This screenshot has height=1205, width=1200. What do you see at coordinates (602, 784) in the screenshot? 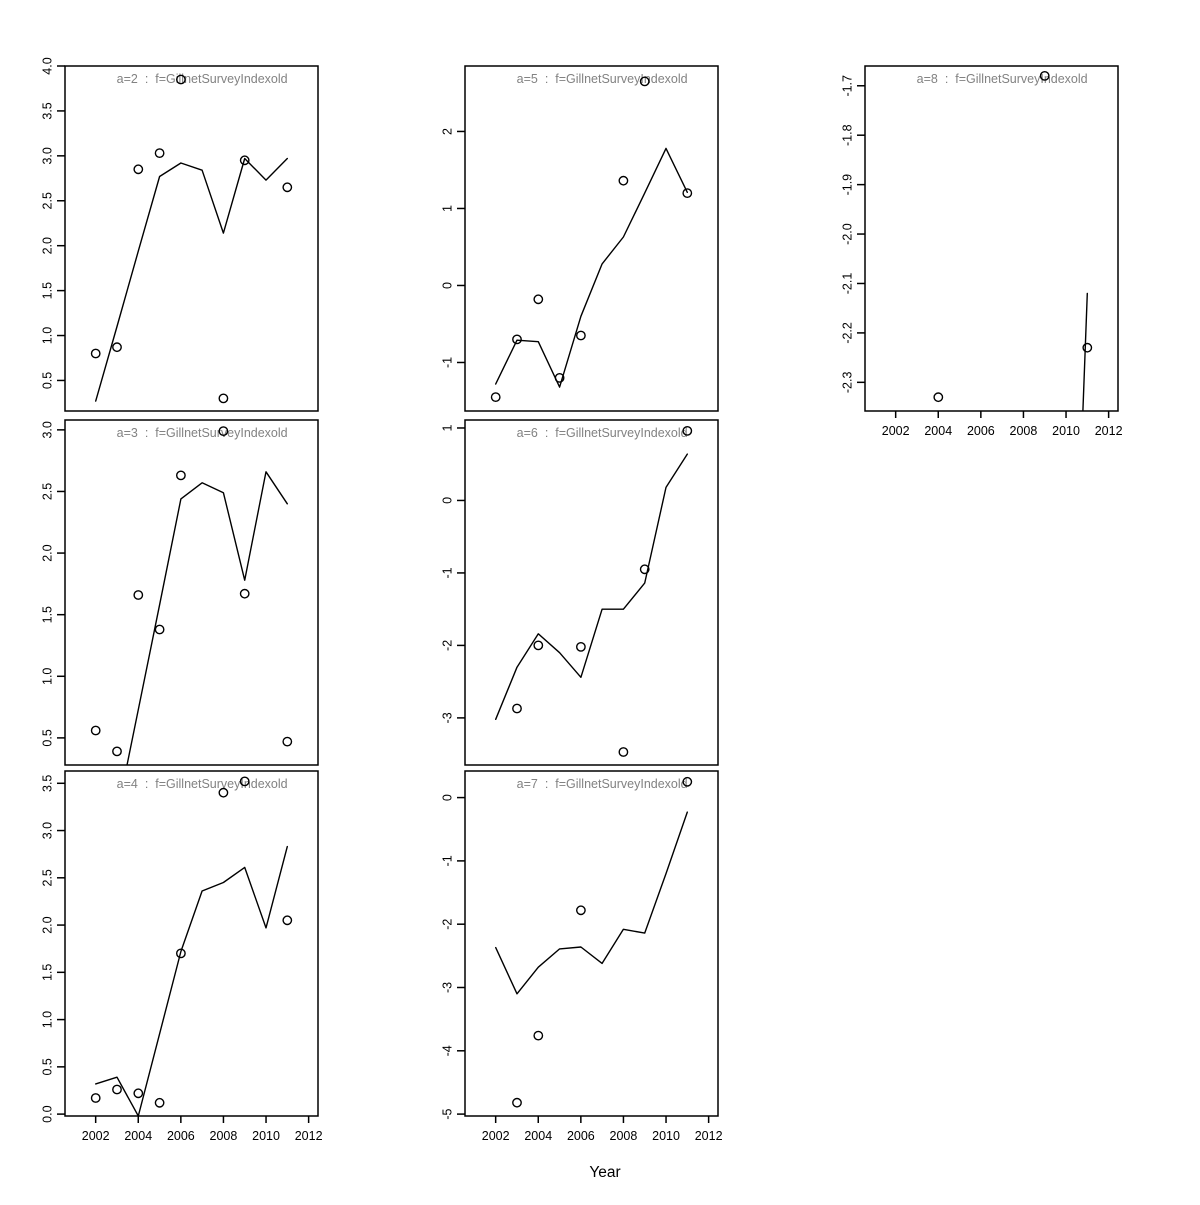
I see `panel-title: a=7 : f=GillnetSurveyIndexold` at bounding box center [602, 784].